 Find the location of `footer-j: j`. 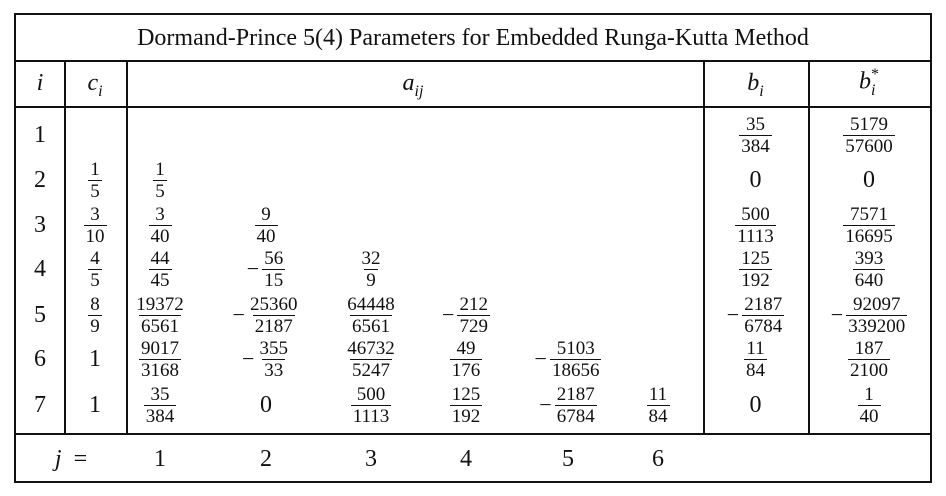

footer-j: j is located at coordinates (58, 458).